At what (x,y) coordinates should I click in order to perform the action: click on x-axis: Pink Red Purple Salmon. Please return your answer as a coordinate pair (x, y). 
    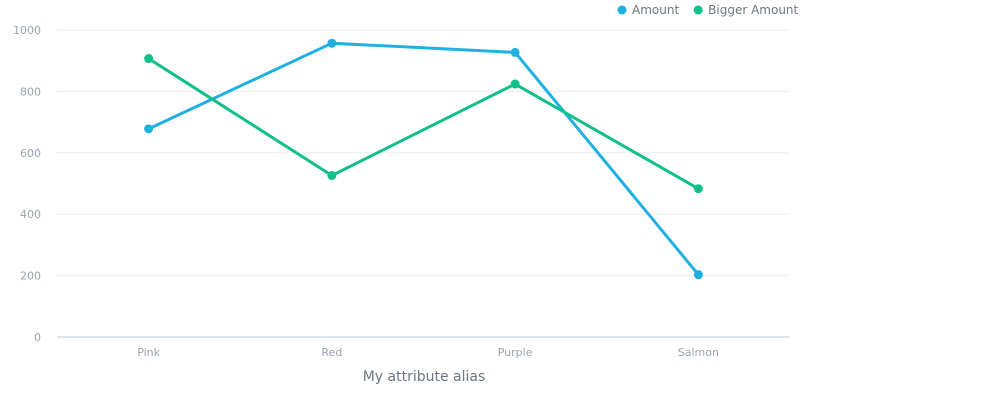
    Looking at the image, I should click on (423, 347).